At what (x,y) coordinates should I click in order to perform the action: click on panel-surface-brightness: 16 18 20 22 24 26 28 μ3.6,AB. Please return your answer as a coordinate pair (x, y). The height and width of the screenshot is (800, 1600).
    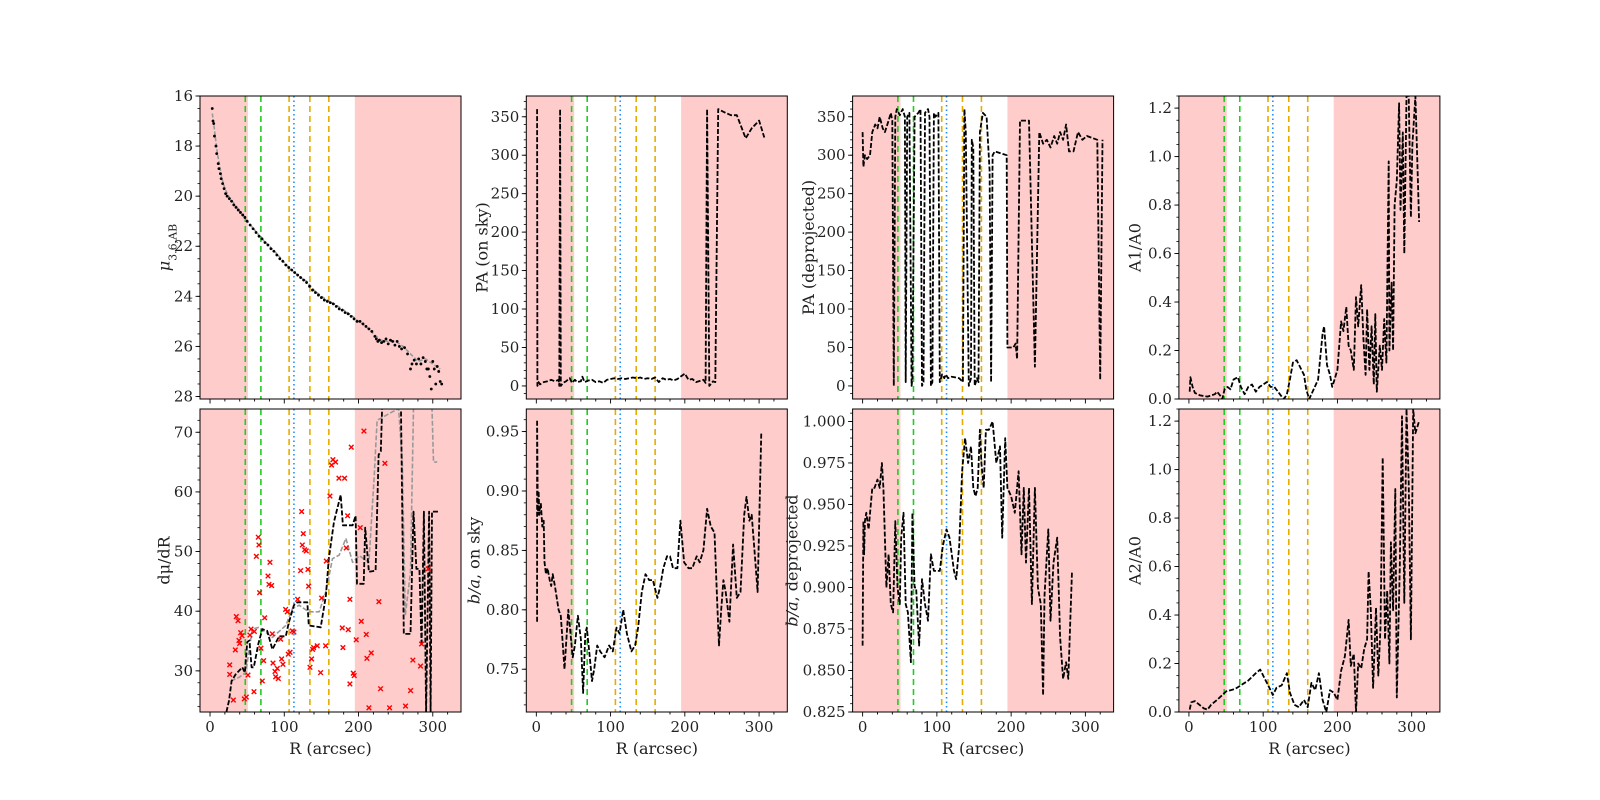
    Looking at the image, I should click on (308, 246).